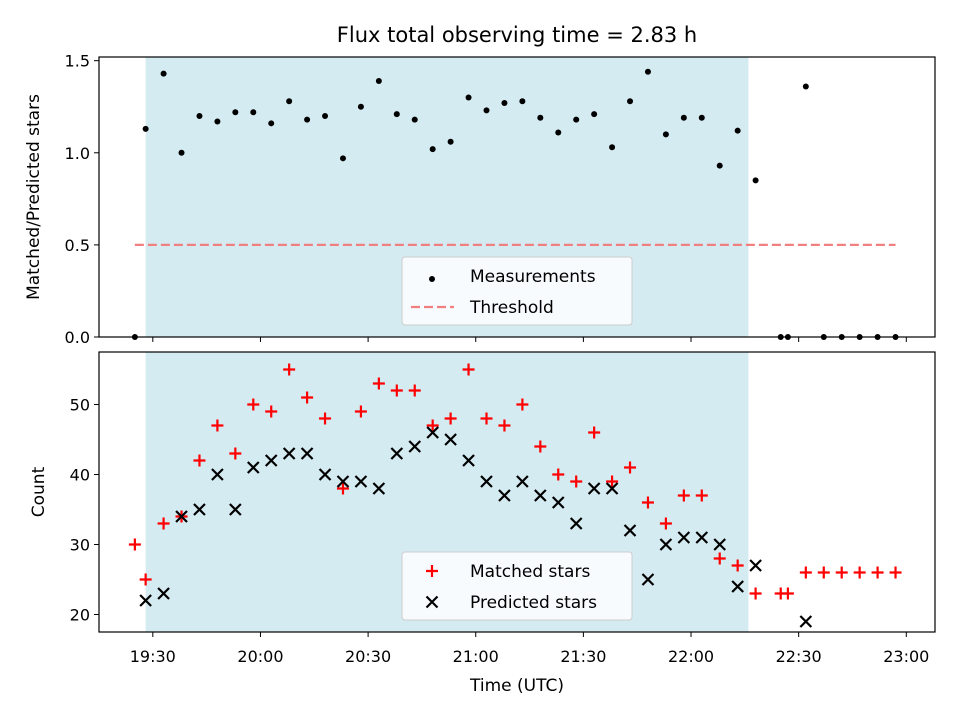 The height and width of the screenshot is (724, 960). Describe the element at coordinates (77, 245) in the screenshot. I see `y-tick-label: 0.5` at that location.